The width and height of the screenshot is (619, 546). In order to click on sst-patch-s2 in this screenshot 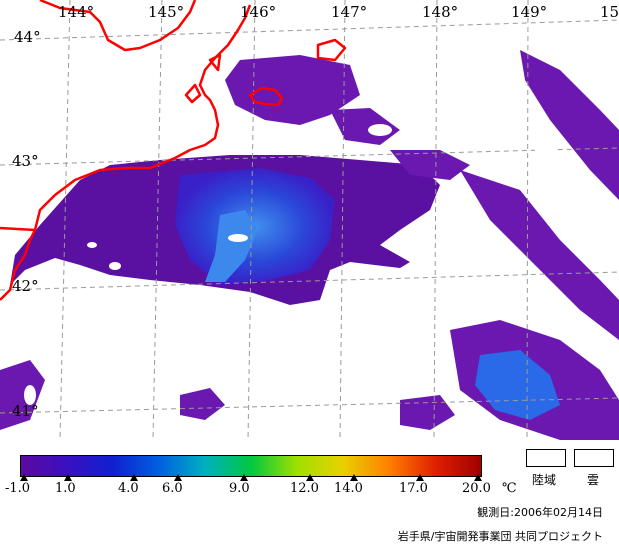, I will do `click(427, 412)`.